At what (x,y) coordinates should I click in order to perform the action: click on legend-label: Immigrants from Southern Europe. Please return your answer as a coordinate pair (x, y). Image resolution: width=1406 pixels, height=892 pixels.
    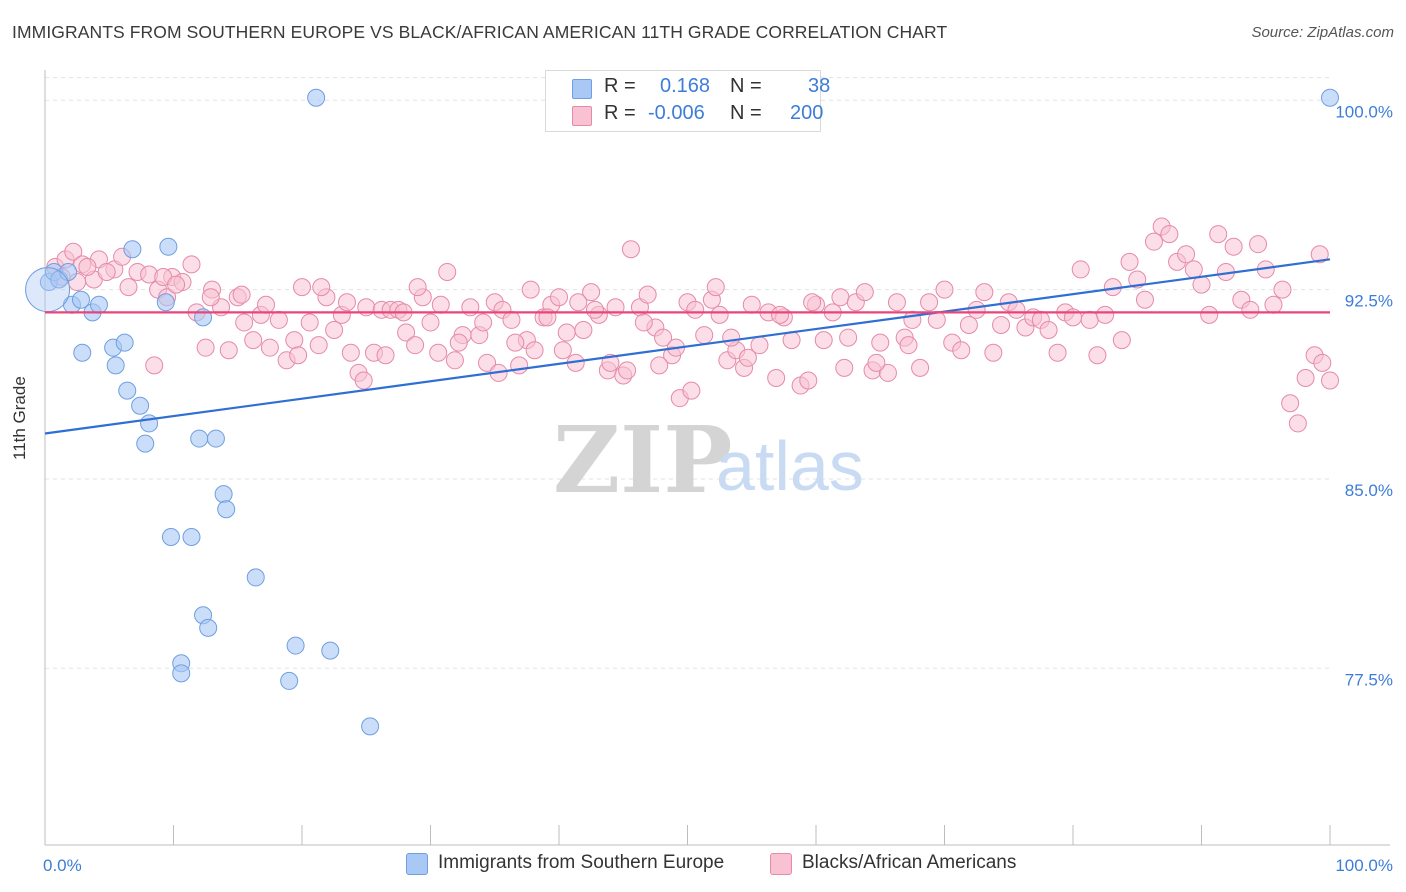
    Looking at the image, I should click on (581, 862).